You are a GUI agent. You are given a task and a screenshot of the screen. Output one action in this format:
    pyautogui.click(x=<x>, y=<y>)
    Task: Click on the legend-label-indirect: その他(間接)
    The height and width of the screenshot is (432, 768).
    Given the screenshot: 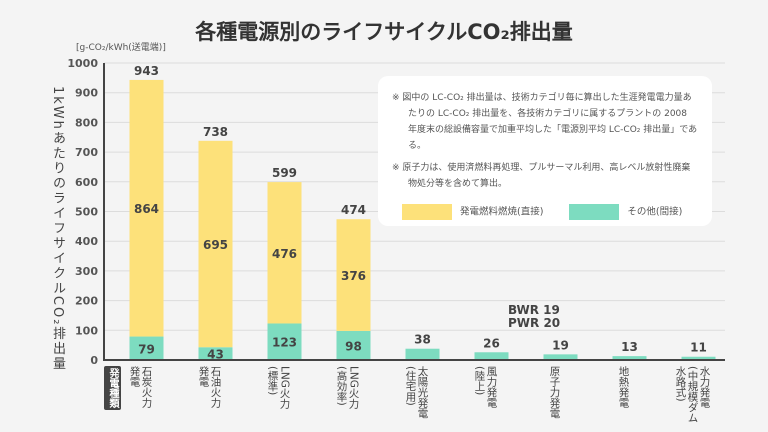 What is the action you would take?
    pyautogui.click(x=655, y=212)
    